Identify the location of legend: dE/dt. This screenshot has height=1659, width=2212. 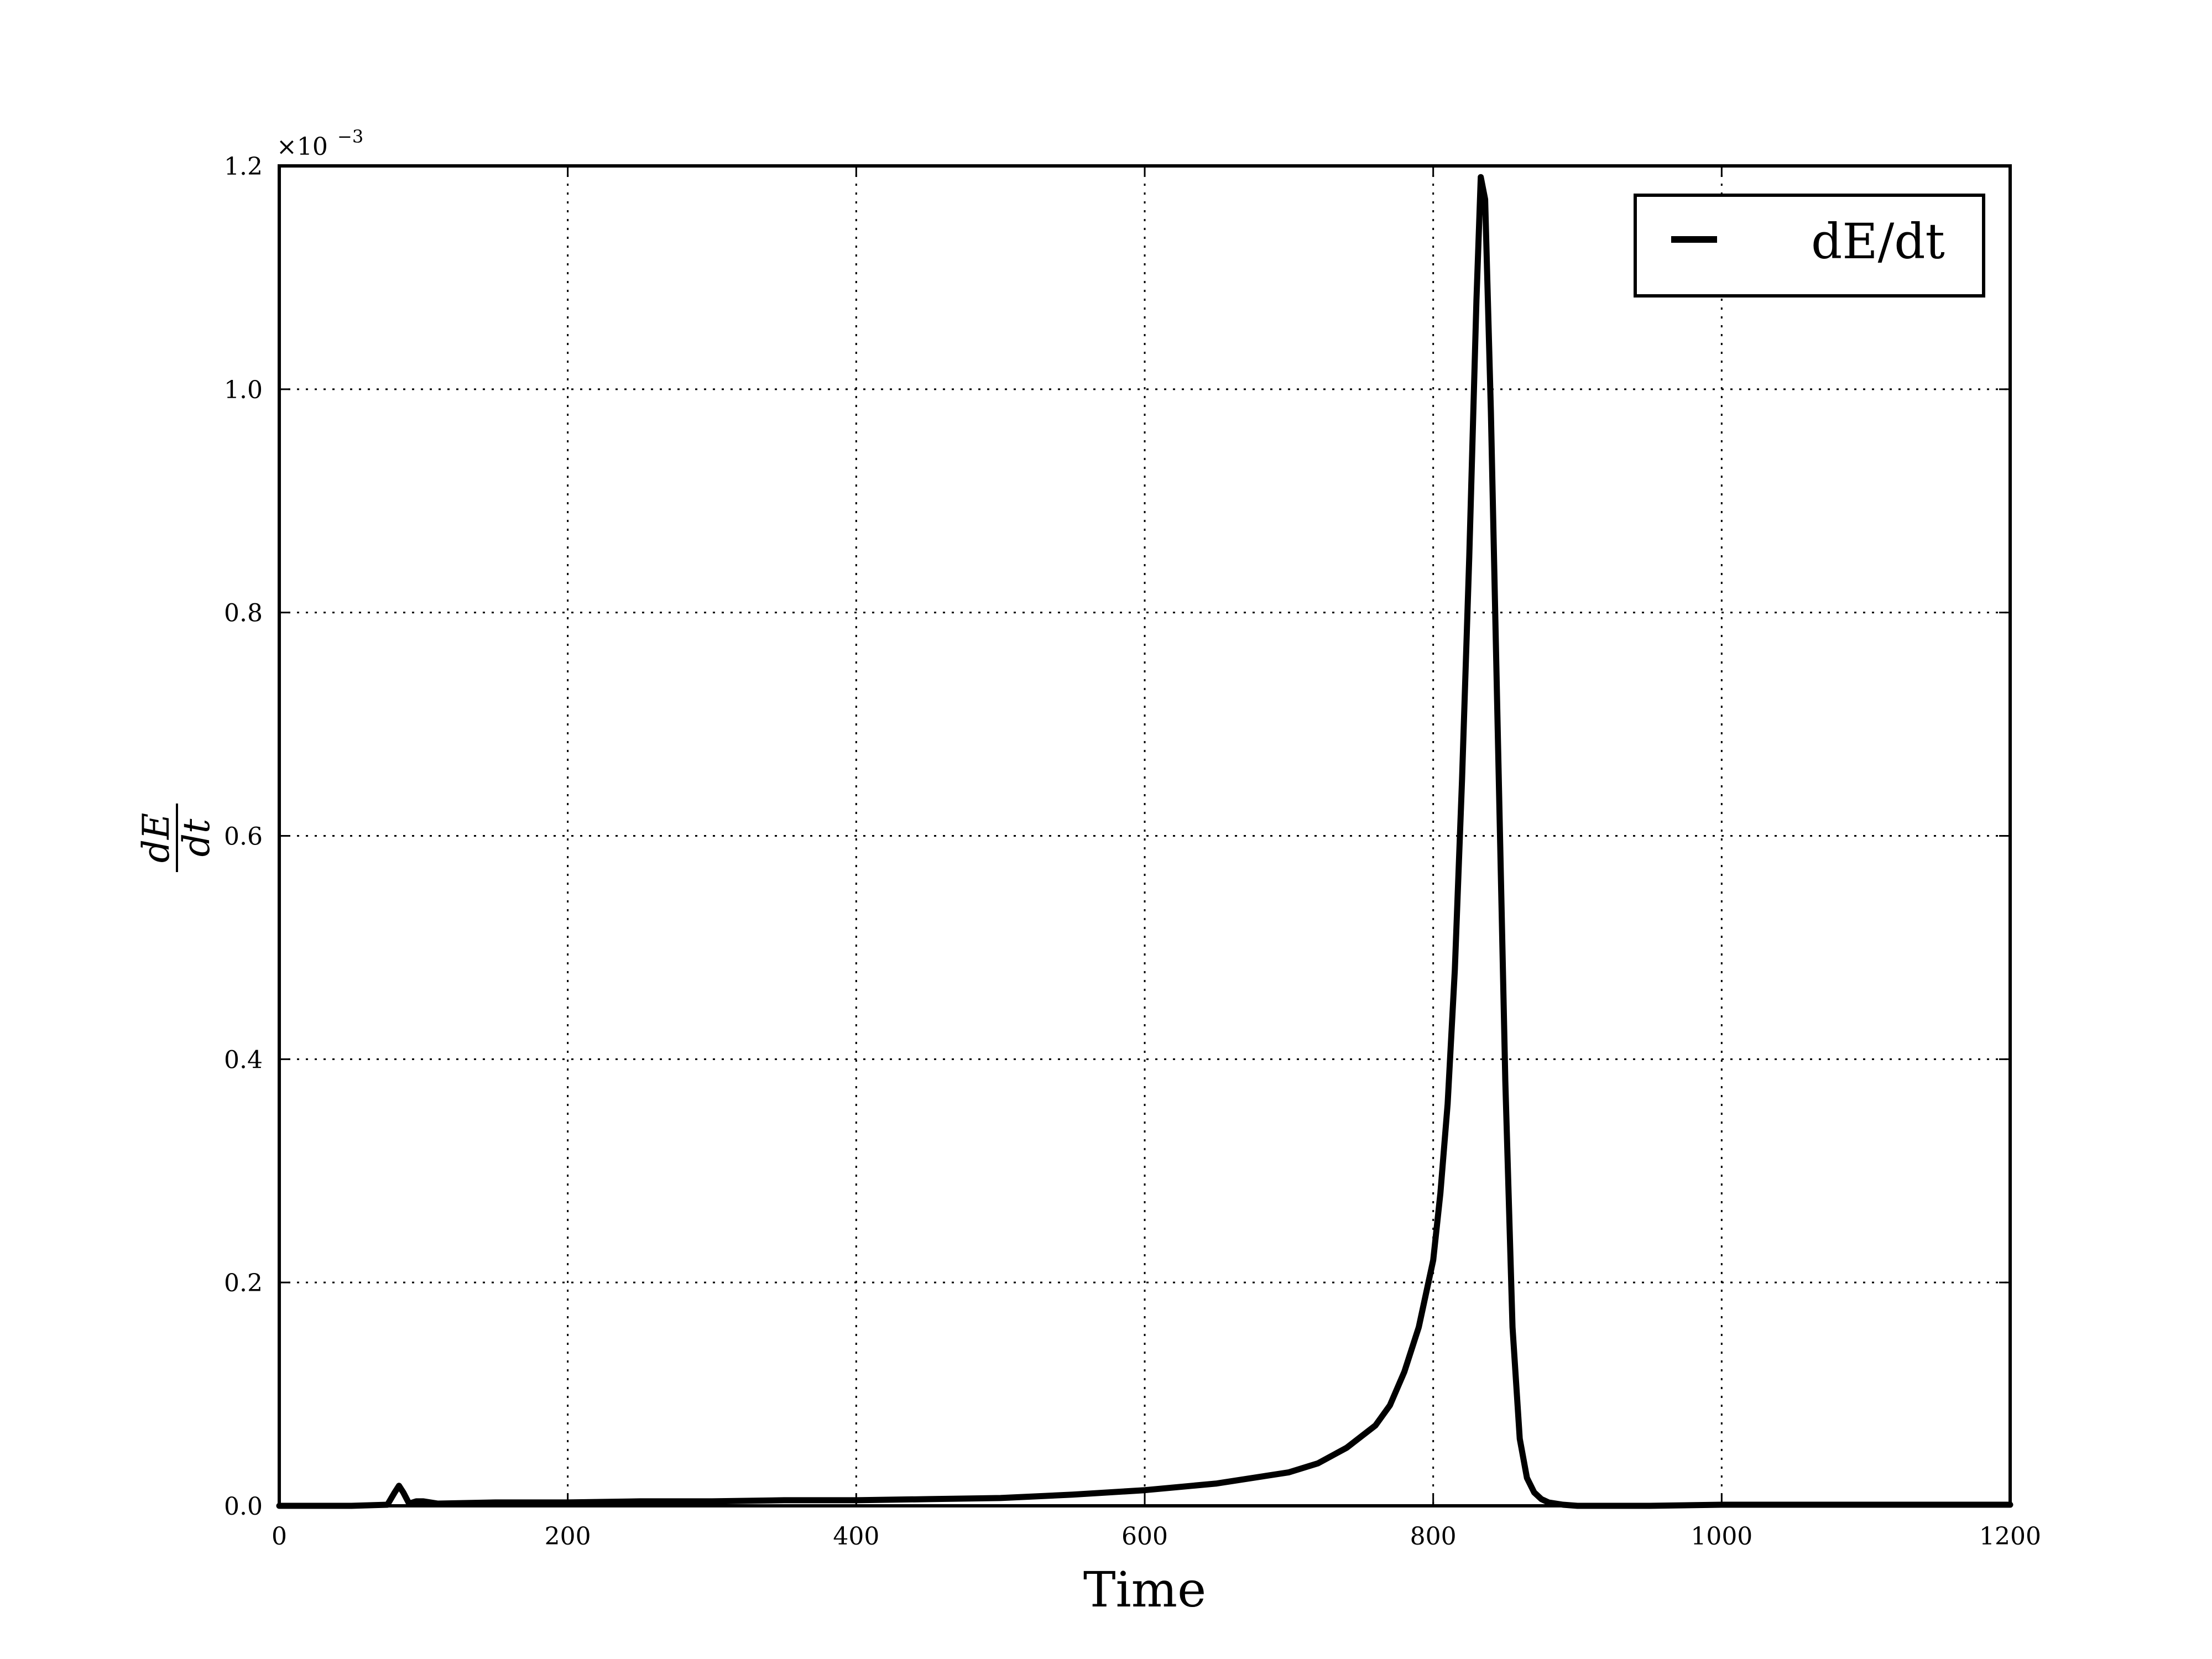
(1810, 246).